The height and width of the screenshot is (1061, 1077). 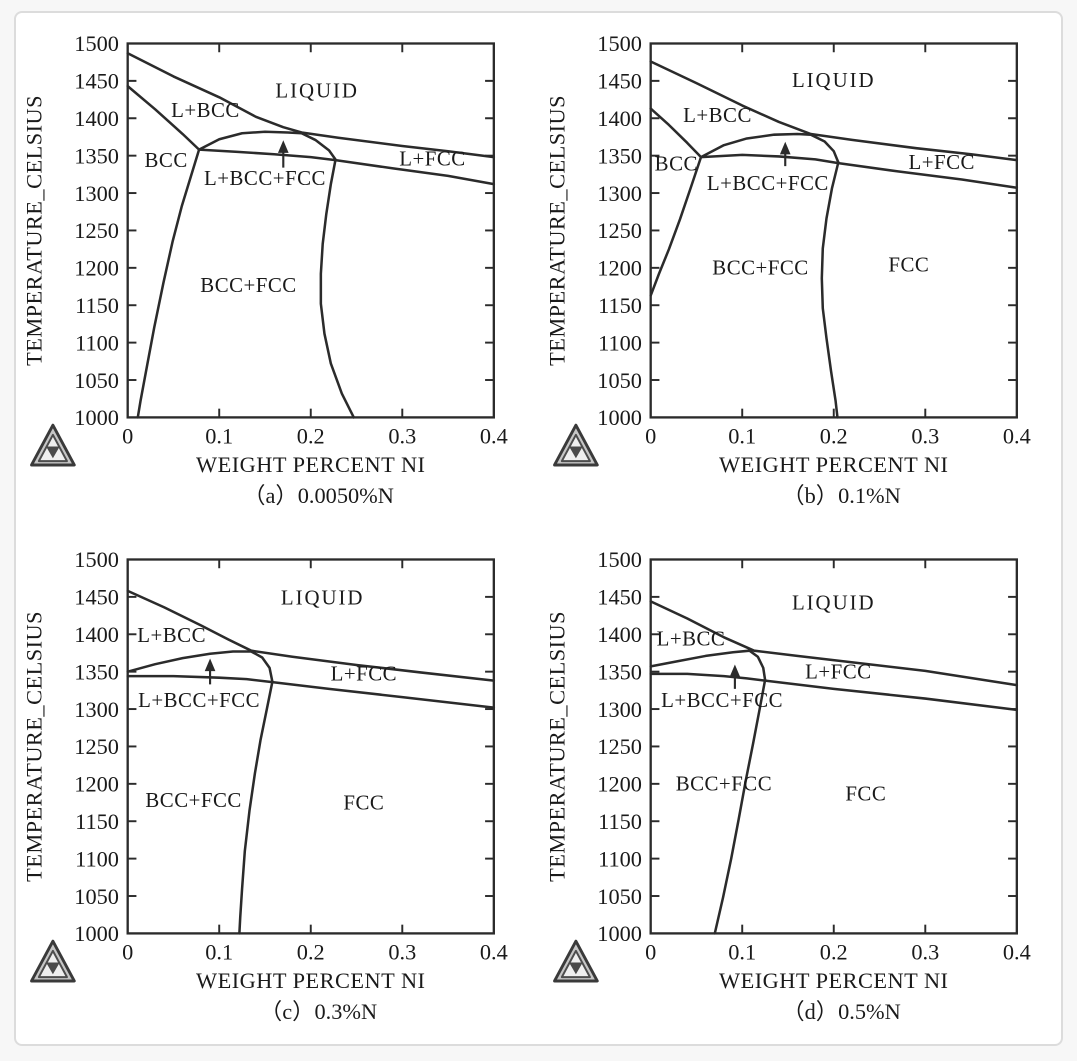 I want to click on y-tick-label: 1100, so click(x=97, y=342).